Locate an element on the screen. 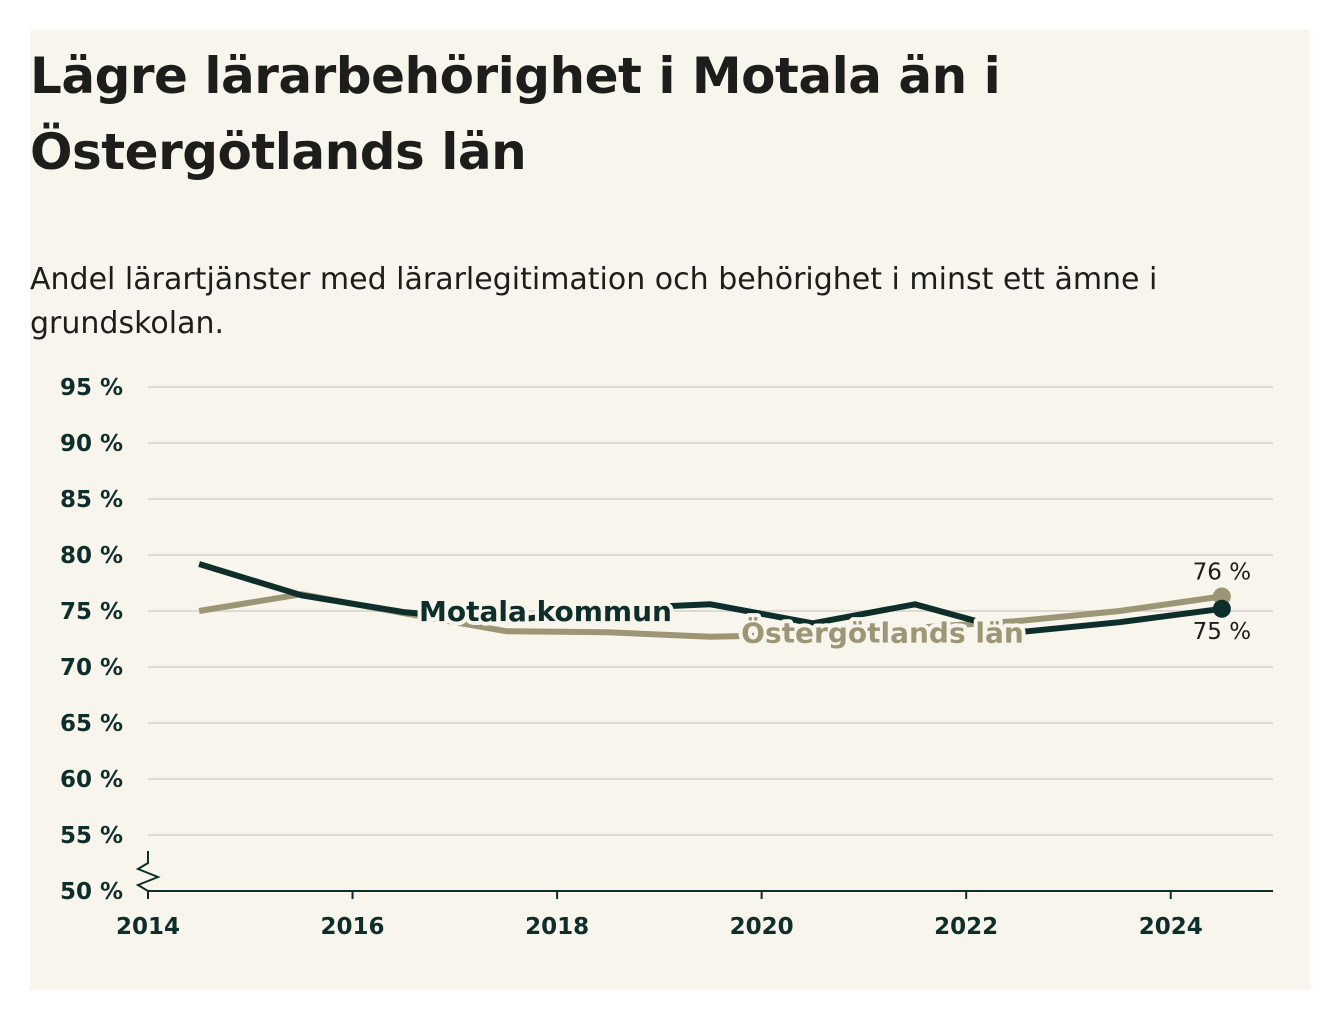 The height and width of the screenshot is (1020, 1340). y-tick-label: 90 % is located at coordinates (91, 444).